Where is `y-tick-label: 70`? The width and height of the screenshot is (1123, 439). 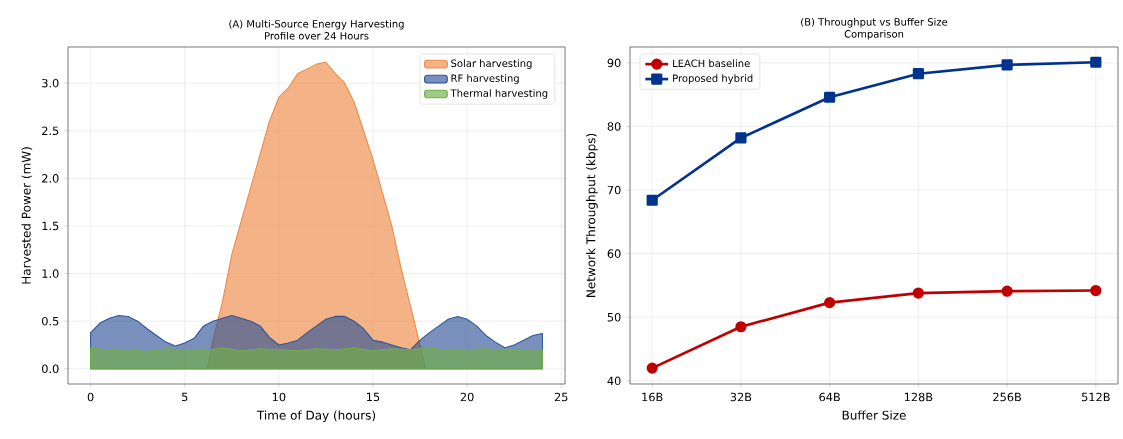 y-tick-label: 70 is located at coordinates (614, 190).